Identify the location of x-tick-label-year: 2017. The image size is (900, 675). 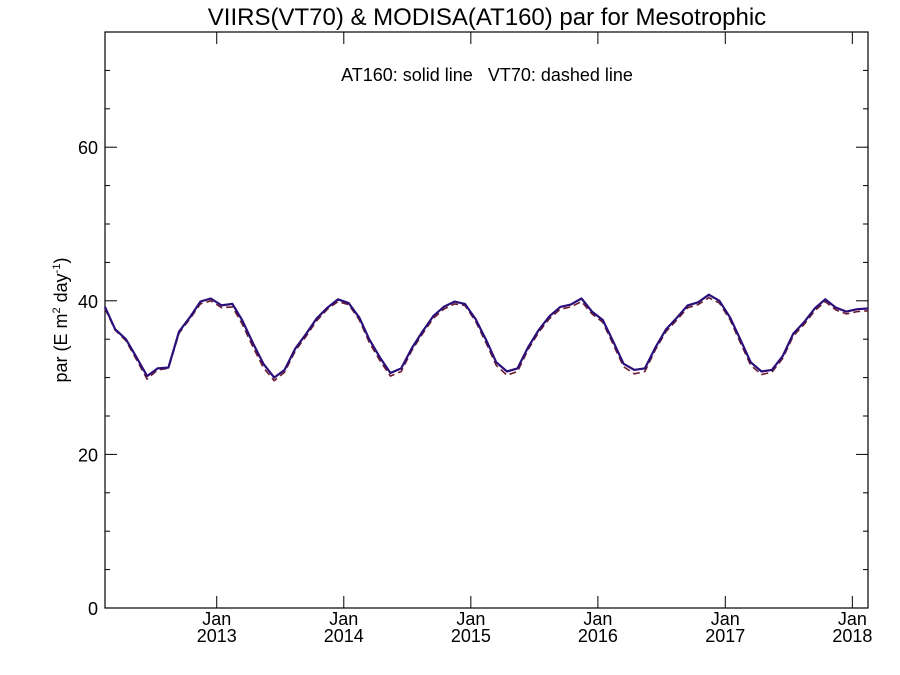
(725, 636).